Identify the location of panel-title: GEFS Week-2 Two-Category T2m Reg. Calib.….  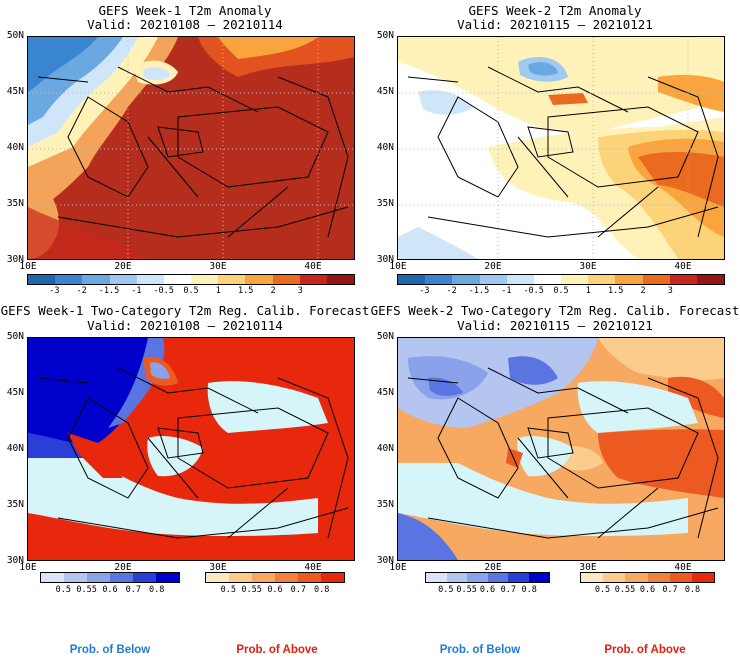
(555, 310).